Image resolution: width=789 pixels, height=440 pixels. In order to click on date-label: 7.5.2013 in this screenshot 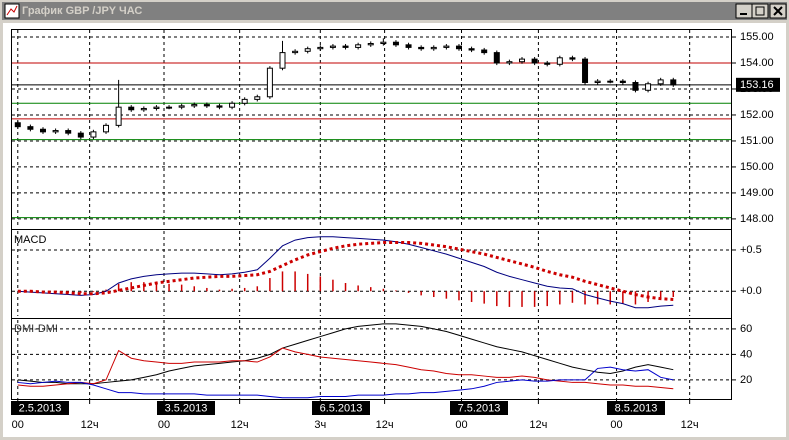, I will do `click(479, 408)`.